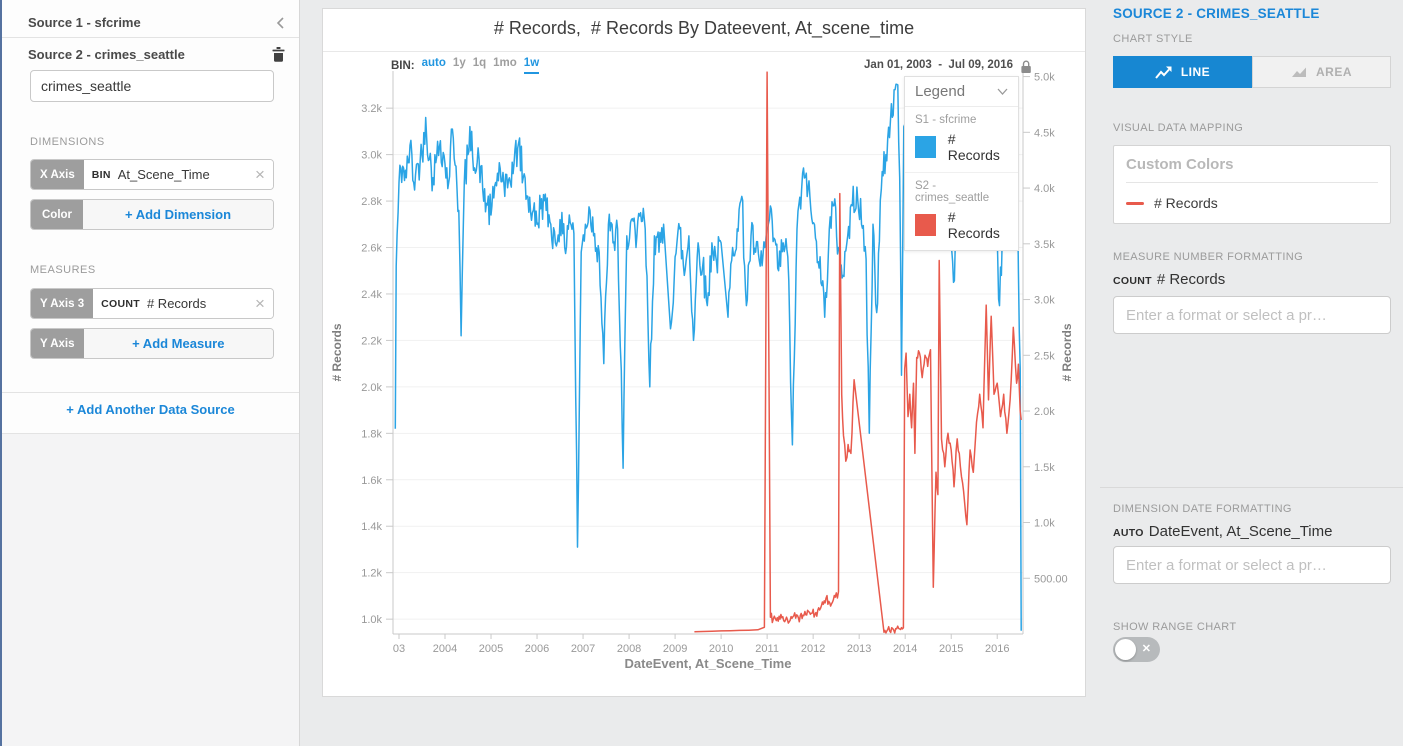  I want to click on red-line-swatch, so click(1135, 203).